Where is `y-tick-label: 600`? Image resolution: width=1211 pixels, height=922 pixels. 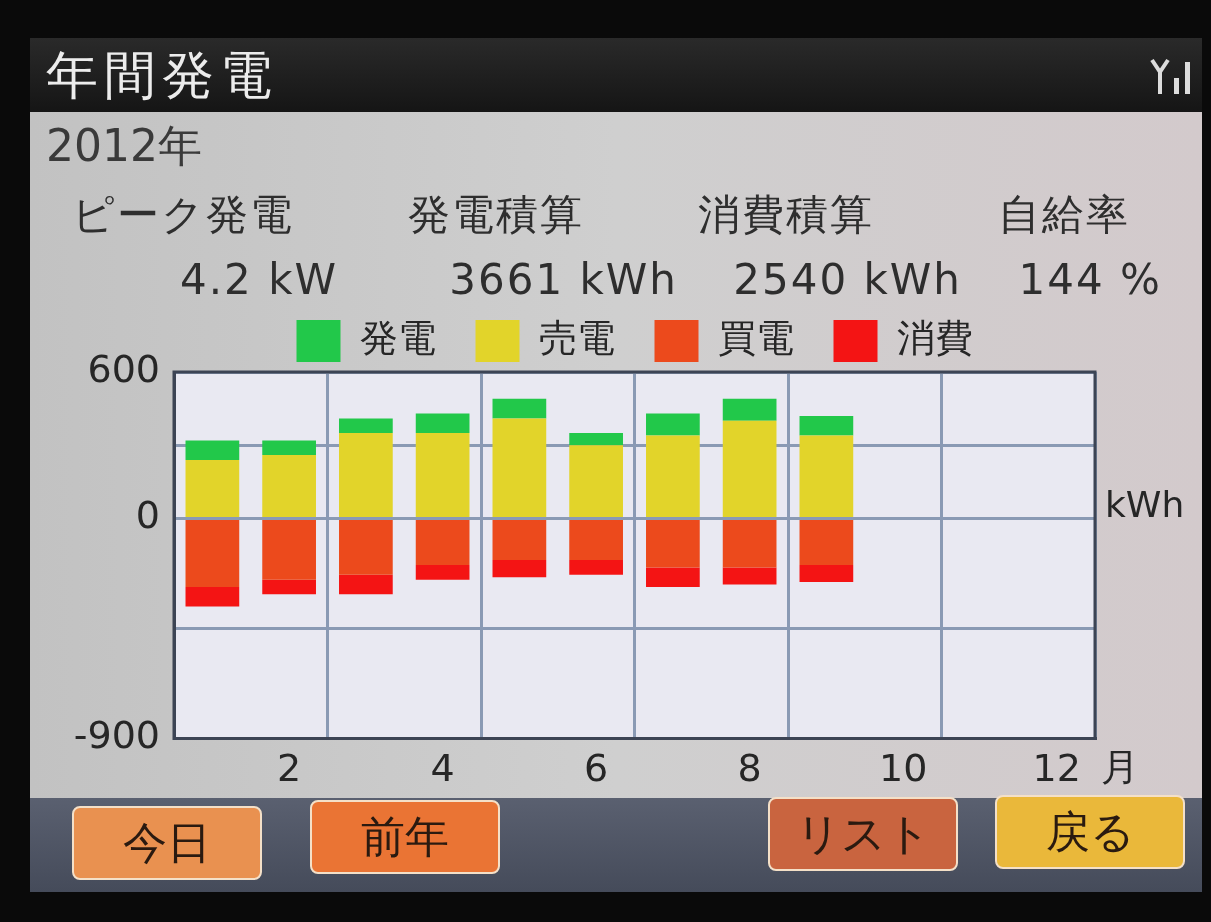
y-tick-label: 600 is located at coordinates (123, 368).